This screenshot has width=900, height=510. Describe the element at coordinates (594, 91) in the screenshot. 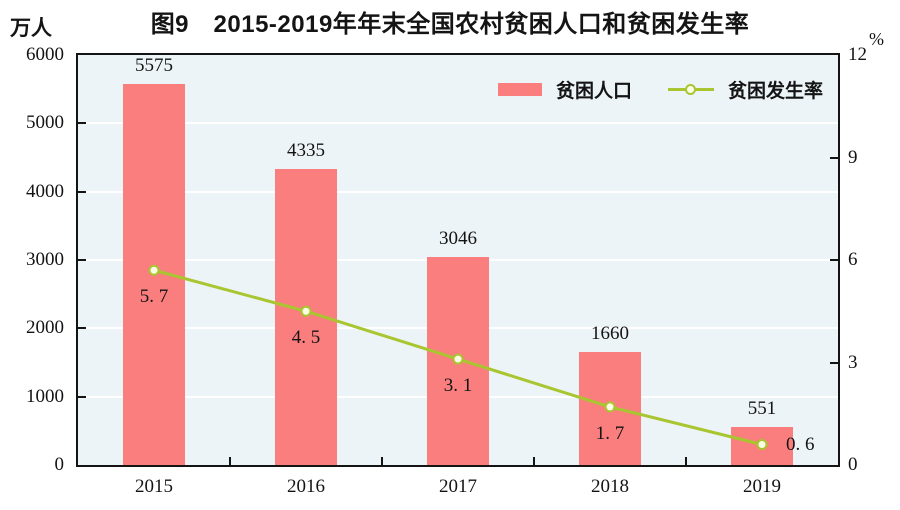

I see `legend-bar-label: 贫困人口` at that location.